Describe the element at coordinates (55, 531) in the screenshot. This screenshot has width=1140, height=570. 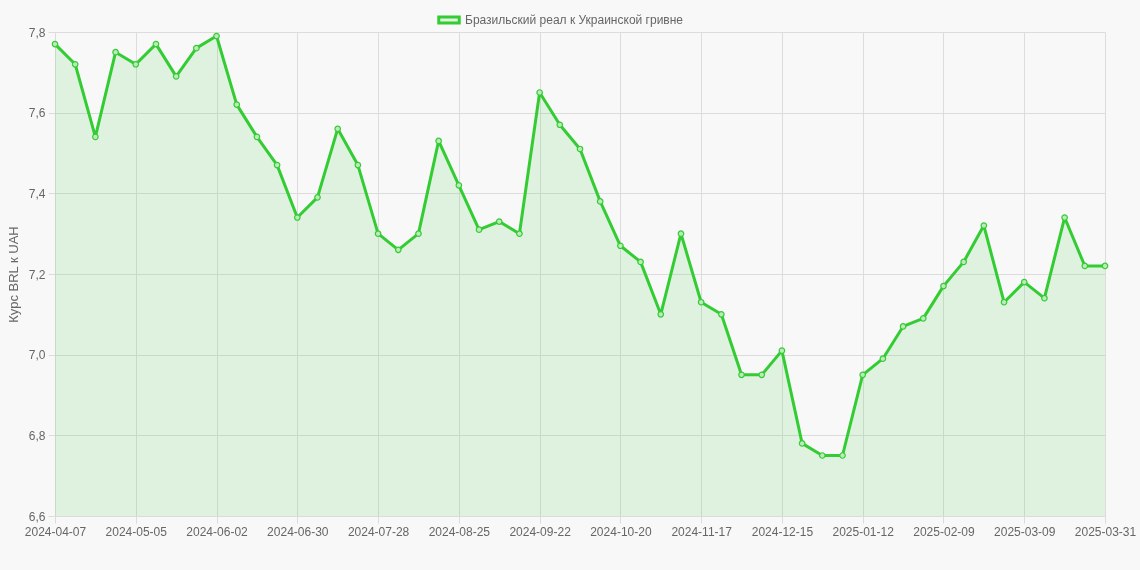
I see `x-tick-label: 2024-04-07` at that location.